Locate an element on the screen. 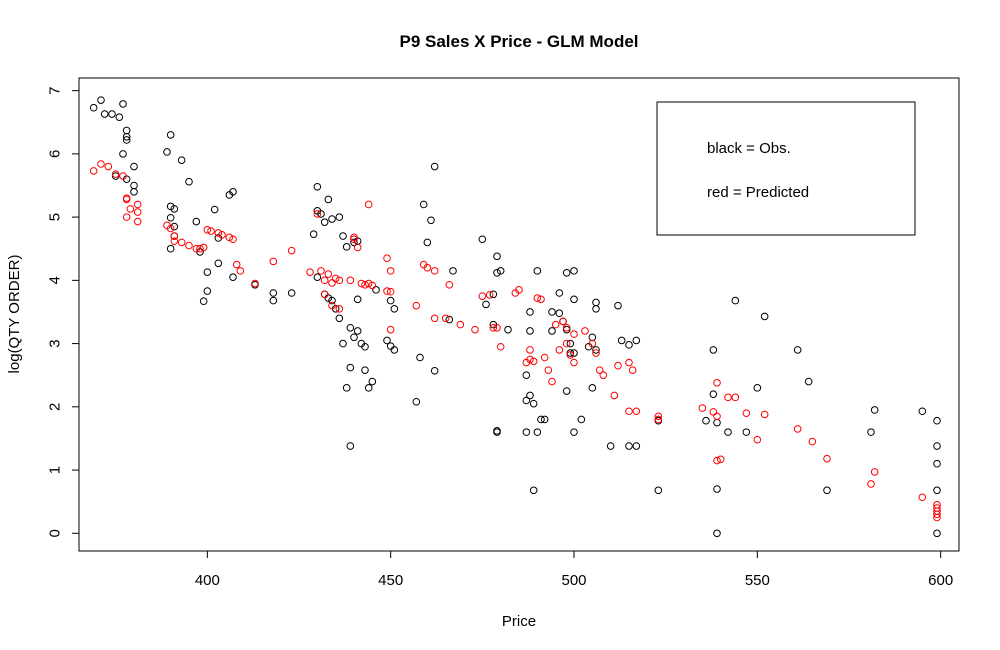 This screenshot has height=650, width=1000. y-tick-label: 5 is located at coordinates (55, 217).